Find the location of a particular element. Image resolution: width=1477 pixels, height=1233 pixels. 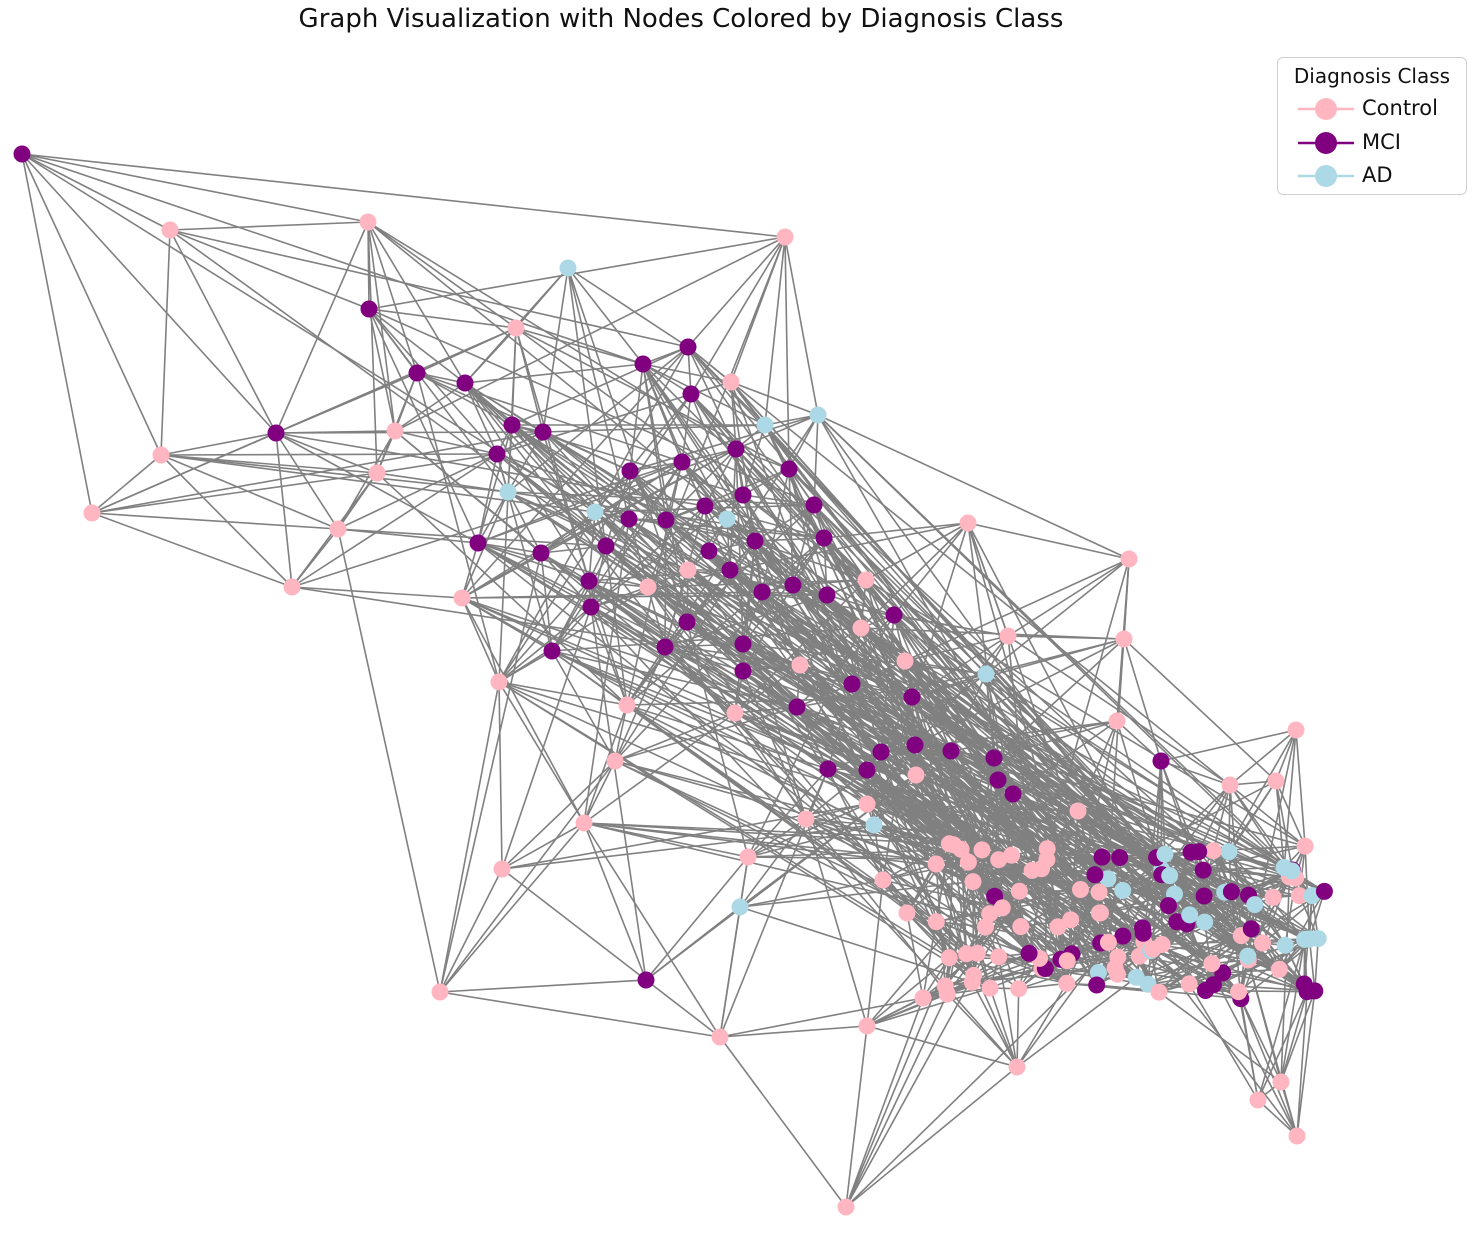

legend-item-mci: MCI is located at coordinates (1381, 143).